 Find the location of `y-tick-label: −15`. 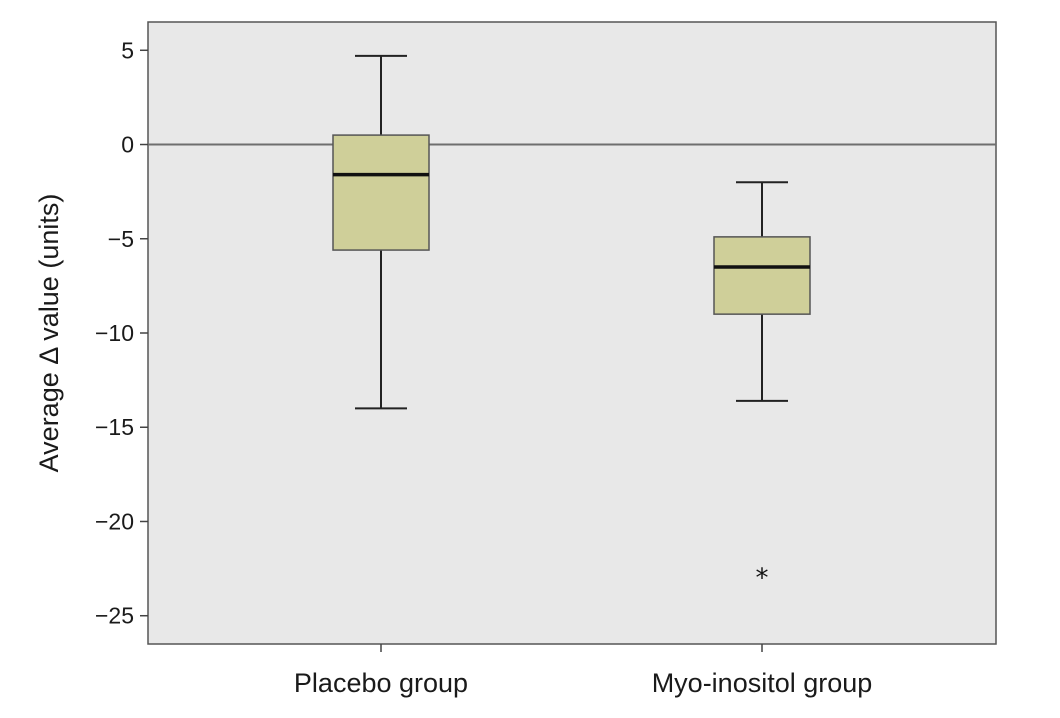

y-tick-label: −15 is located at coordinates (114, 427).